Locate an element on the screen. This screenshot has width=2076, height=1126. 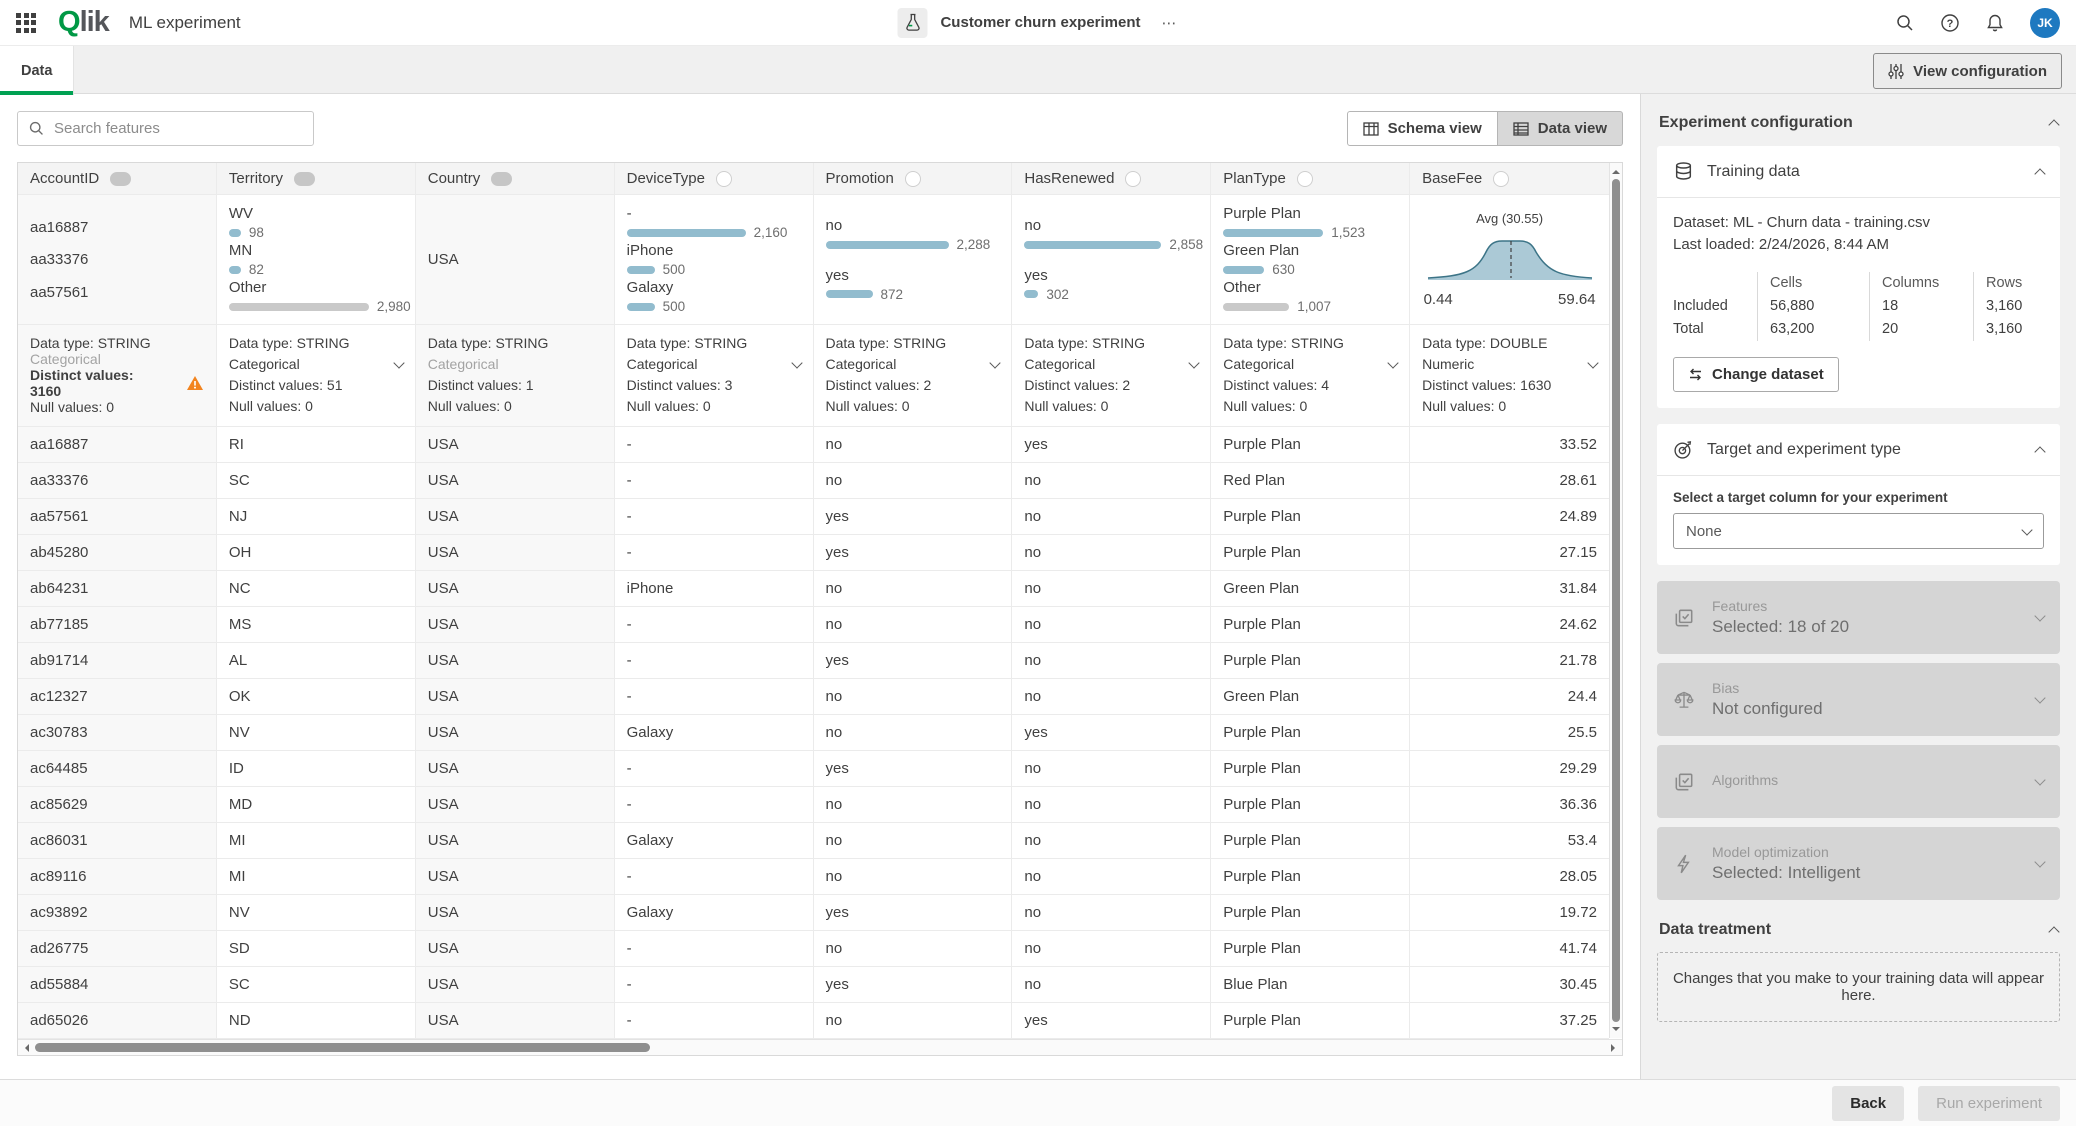
section-algorithms: Algorithms is located at coordinates (1858, 781).